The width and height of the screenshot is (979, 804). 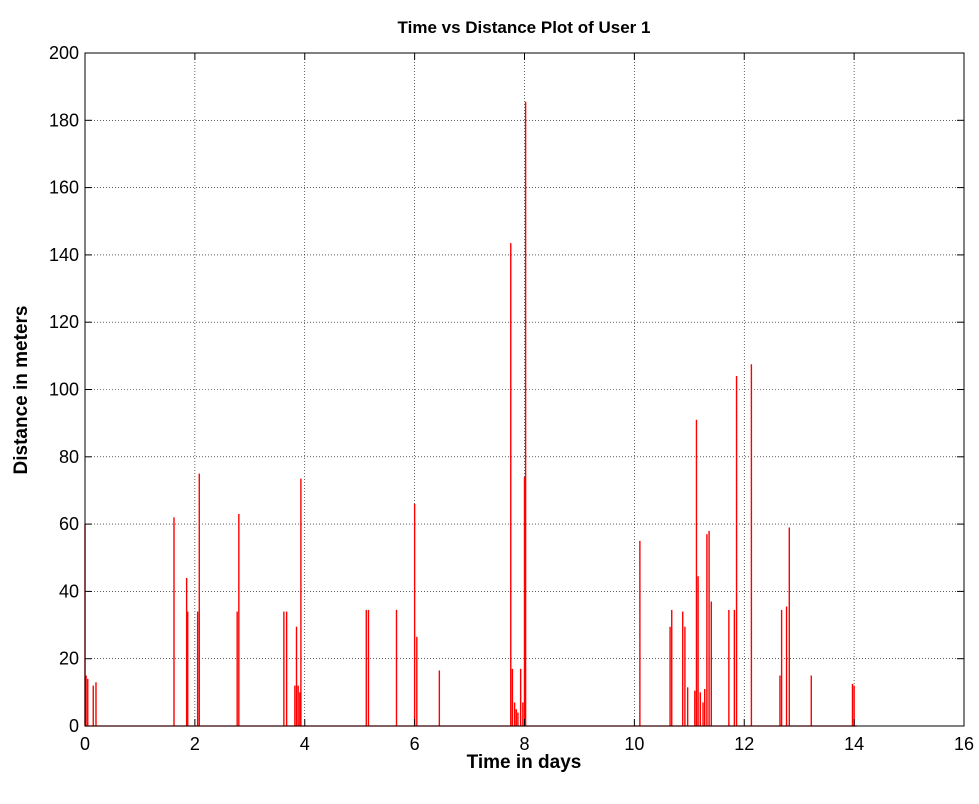 What do you see at coordinates (744, 744) in the screenshot?
I see `x-tick-label: 12` at bounding box center [744, 744].